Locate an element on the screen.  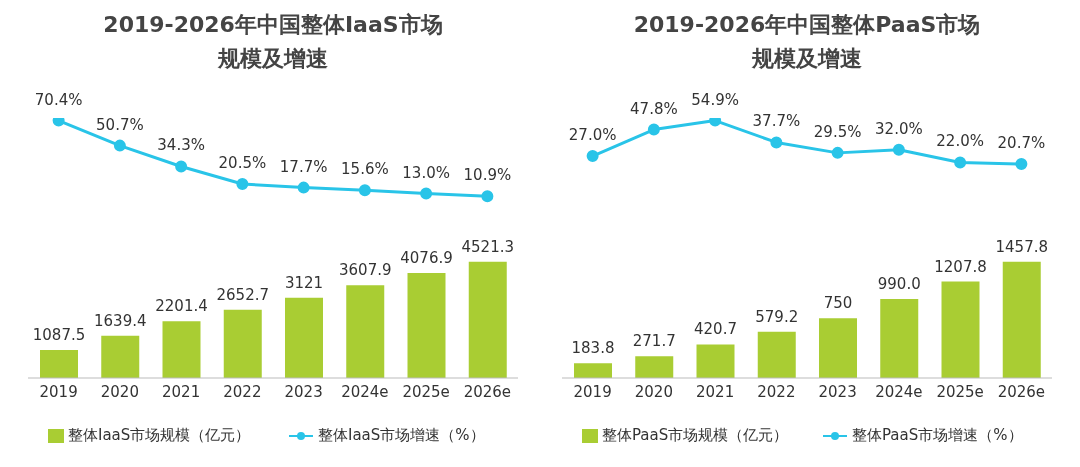
data-label: 2652.7 is located at coordinates (242, 294).